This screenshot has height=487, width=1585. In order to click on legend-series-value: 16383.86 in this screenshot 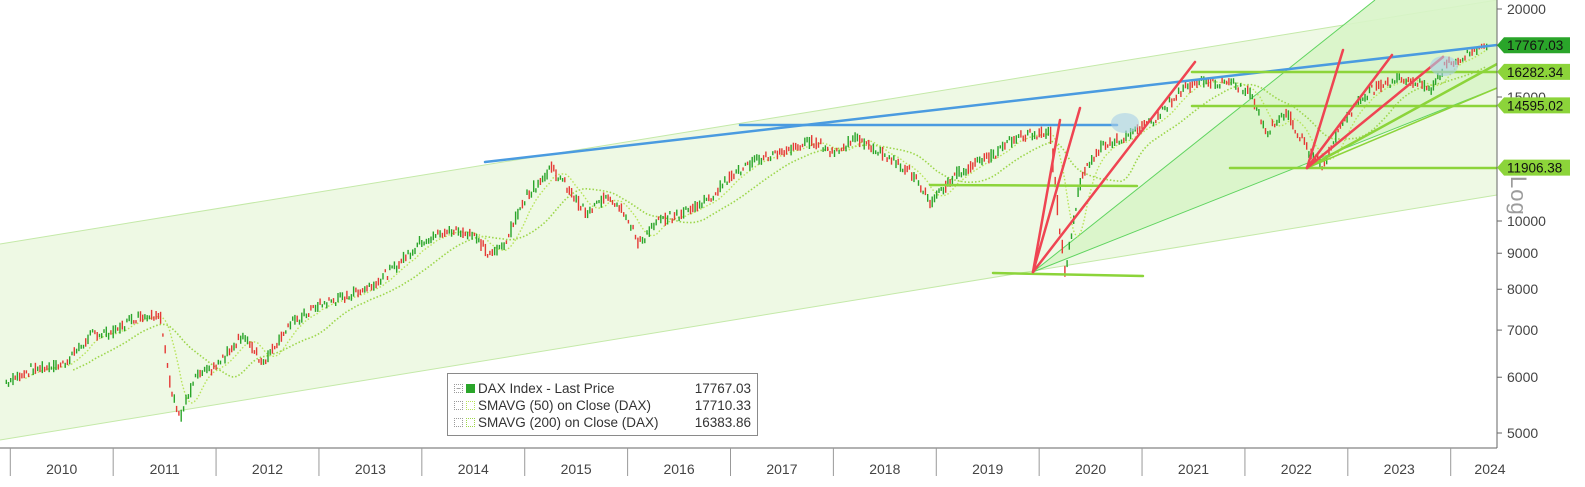, I will do `click(722, 422)`.